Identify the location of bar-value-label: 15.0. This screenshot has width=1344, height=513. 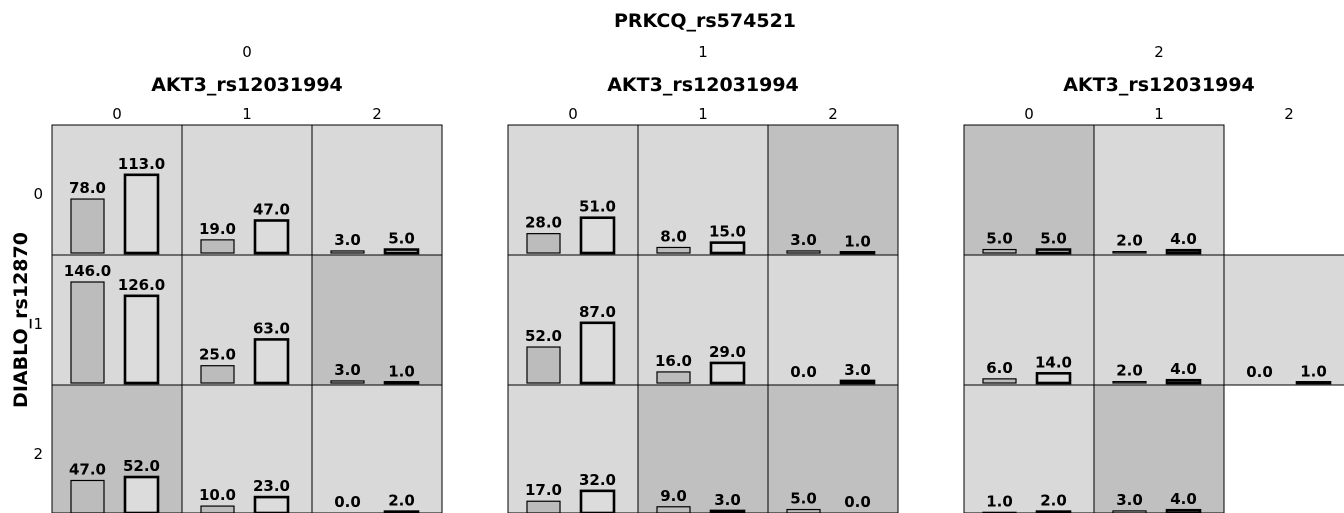
(727, 232).